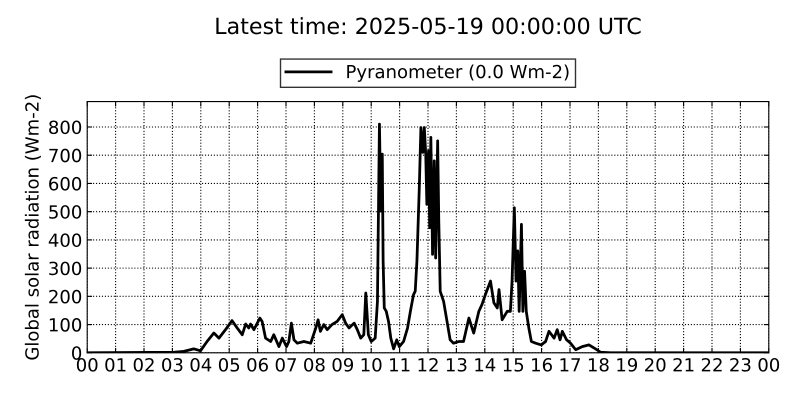  What do you see at coordinates (286, 365) in the screenshot?
I see `x-tick-label: 07` at bounding box center [286, 365].